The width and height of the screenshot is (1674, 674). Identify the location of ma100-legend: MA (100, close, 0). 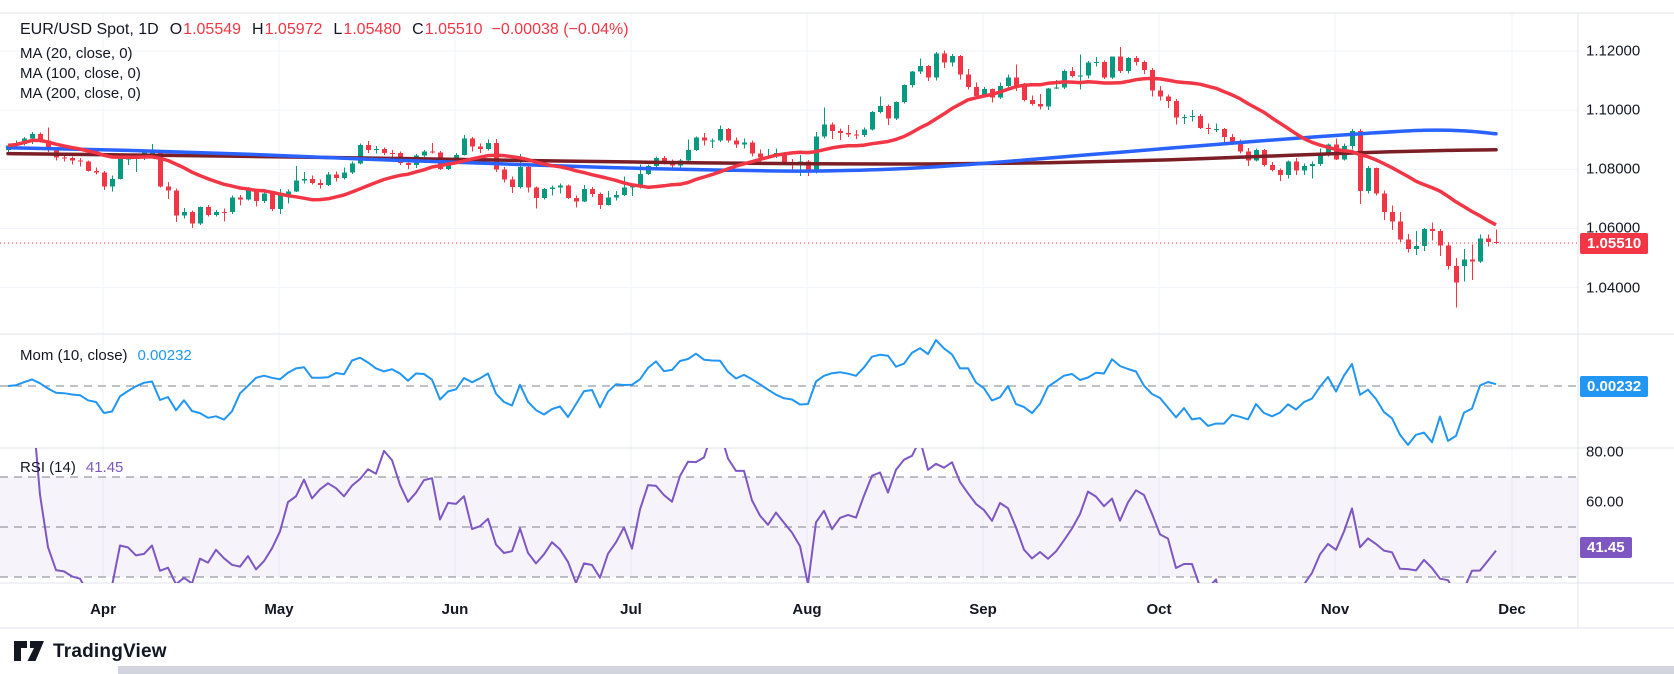
(80, 73).